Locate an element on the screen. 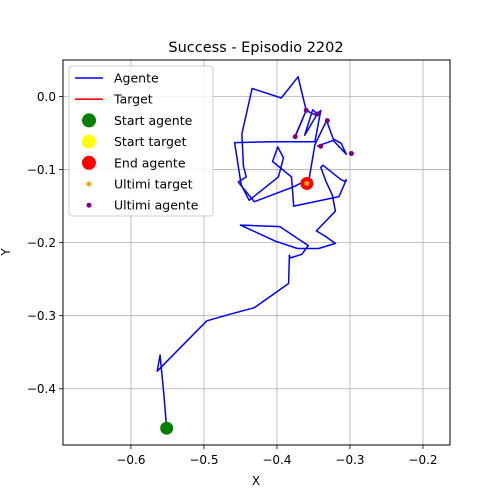  x-tick-label: −0.4 is located at coordinates (276, 460).